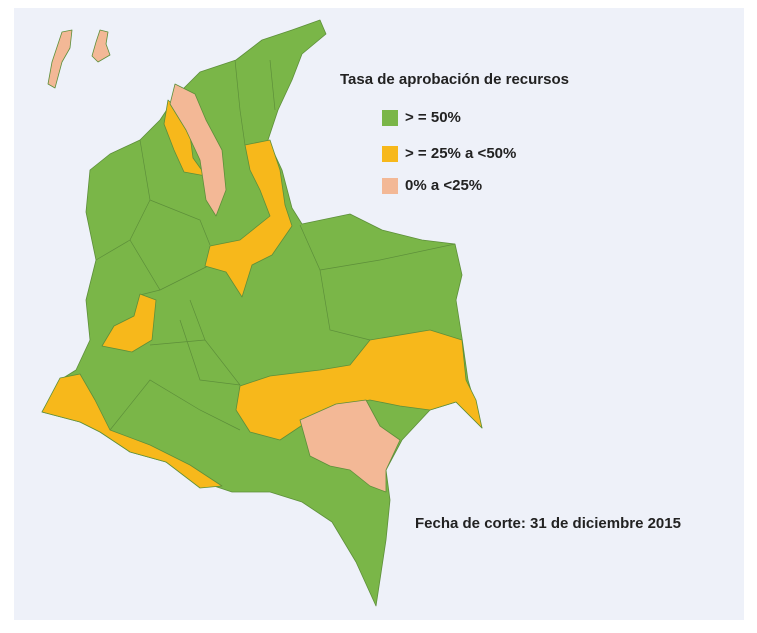  I want to click on legend-title: Tasa de aprobación de recursos, so click(454, 79).